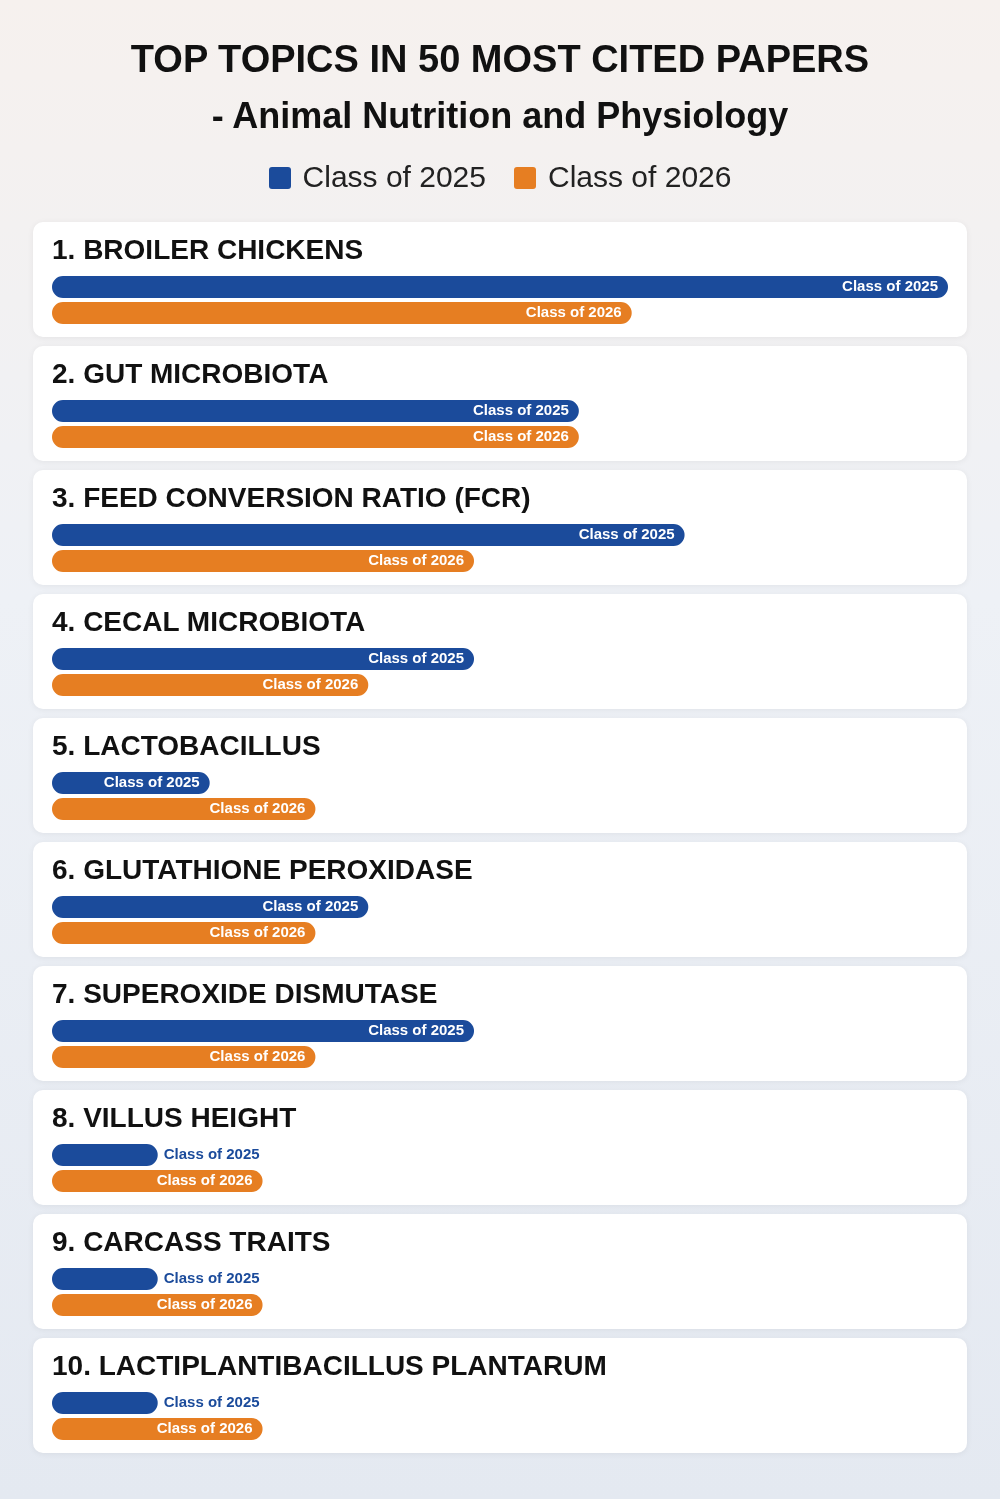  I want to click on legend-label: Class of 2026, so click(639, 177).